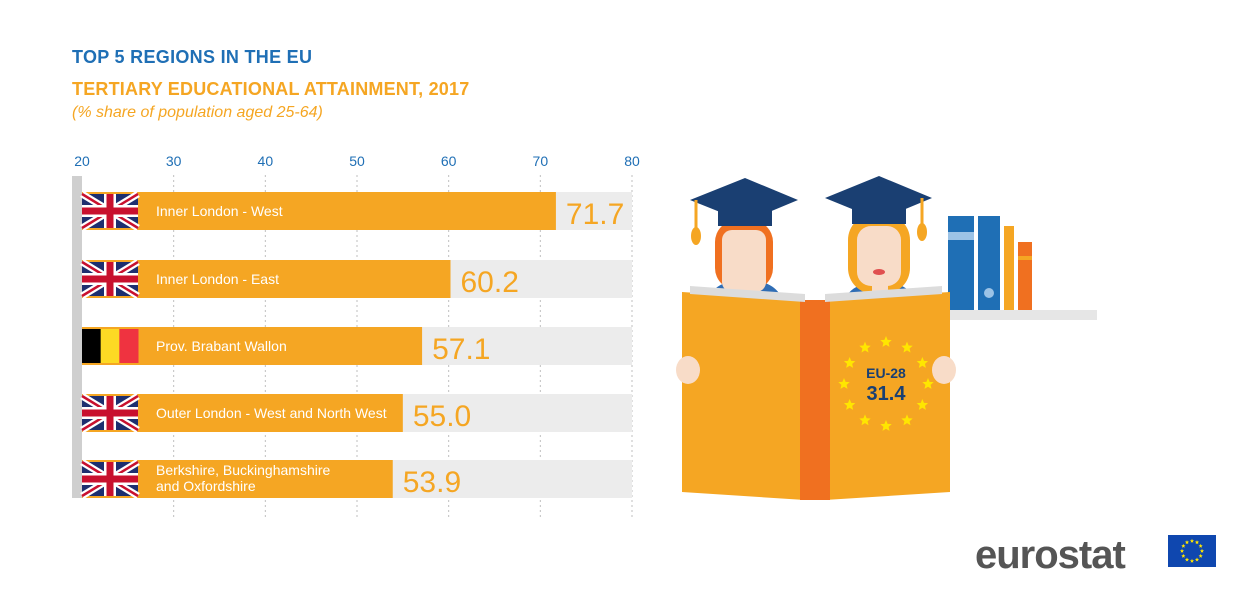 This screenshot has height=592, width=1241. Describe the element at coordinates (595, 214) in the screenshot. I see `bar-value-label: 71.7` at that location.